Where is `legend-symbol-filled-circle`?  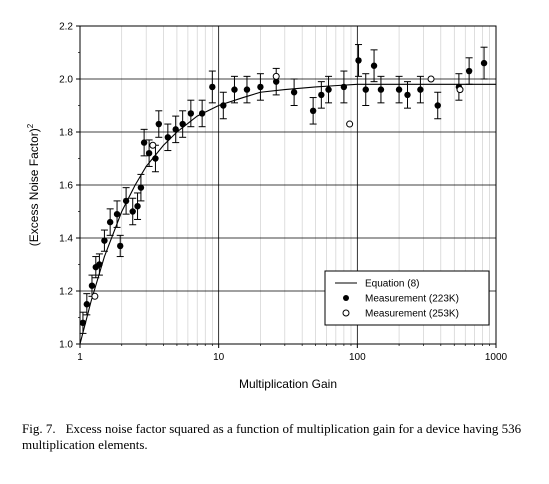
legend-symbol-filled-circle is located at coordinates (346, 298).